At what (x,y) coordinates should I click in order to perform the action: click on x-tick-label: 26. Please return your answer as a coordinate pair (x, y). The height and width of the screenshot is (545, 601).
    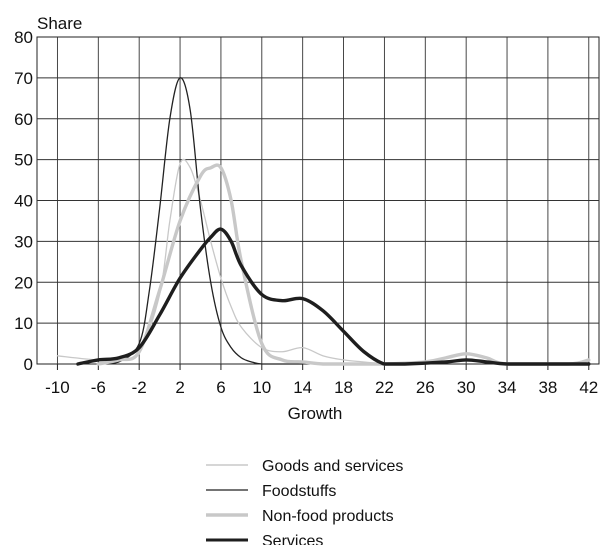
    Looking at the image, I should click on (425, 387).